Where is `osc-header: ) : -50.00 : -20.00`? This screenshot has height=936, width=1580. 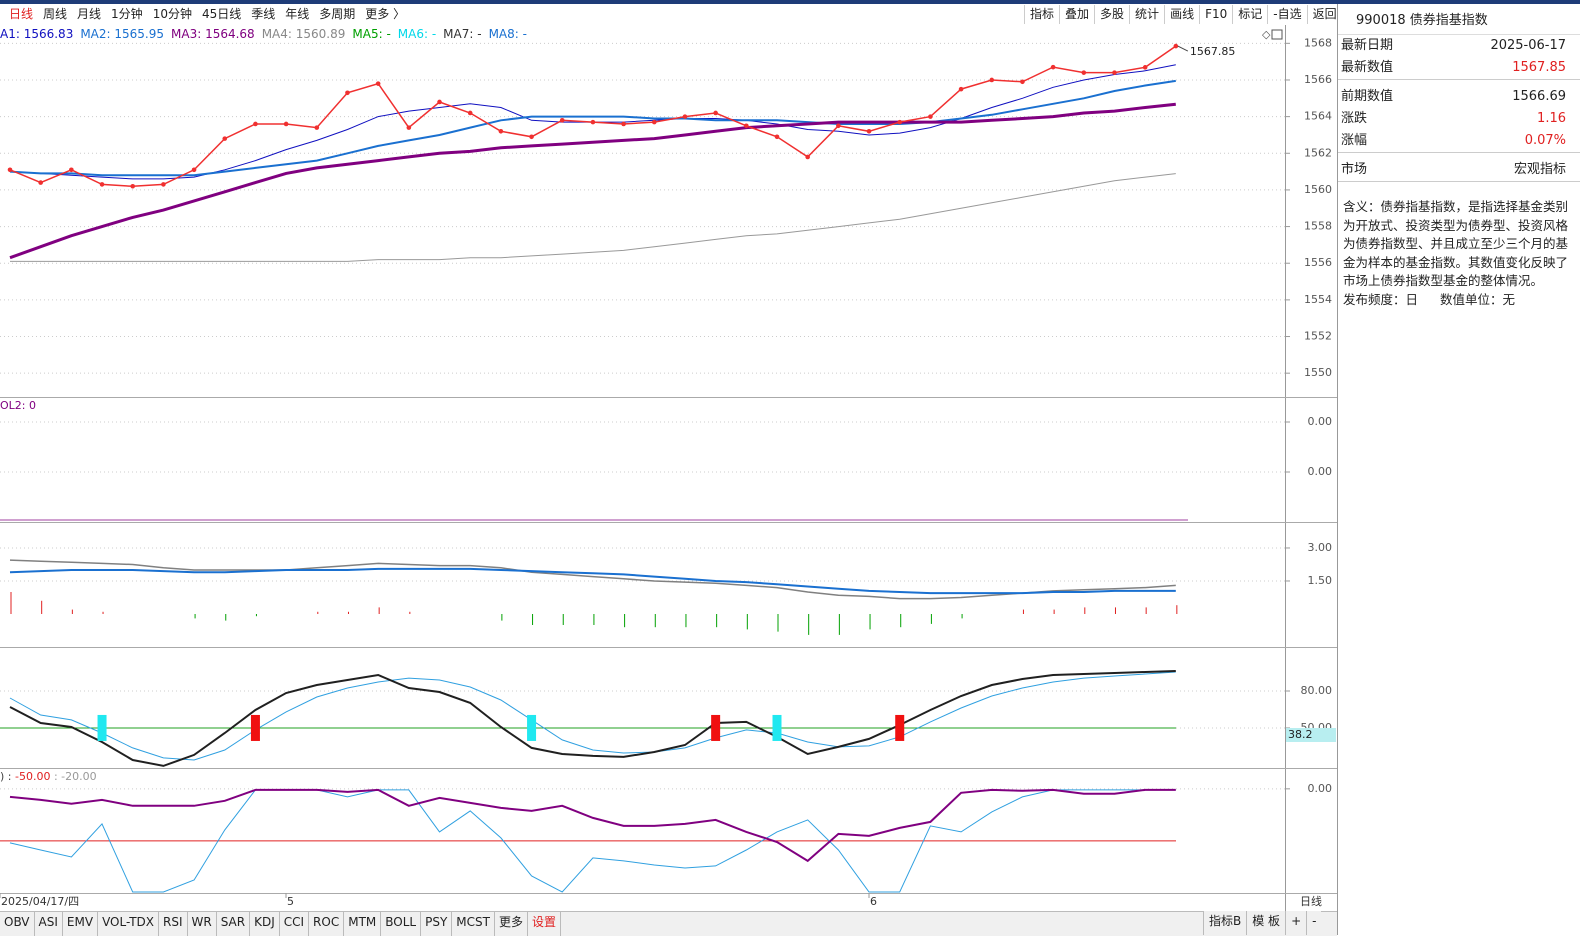
osc-header: ) : -50.00 : -20.00 is located at coordinates (48, 776).